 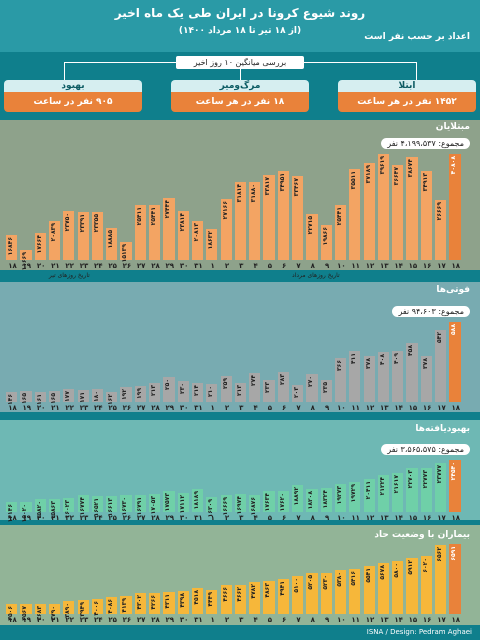 What do you see at coordinates (419, 632) in the screenshot?
I see `footer-credit: ISNA / Design: Pedram Aghaei` at bounding box center [419, 632].